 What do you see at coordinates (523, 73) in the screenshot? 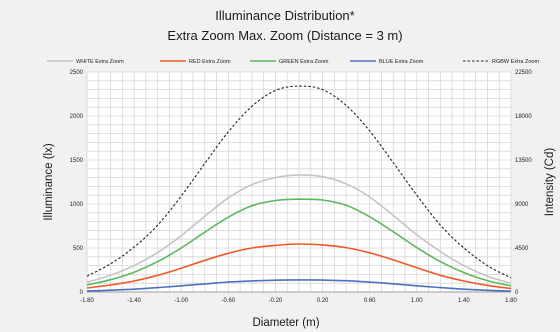
I see `y2-tick-label: 22500` at bounding box center [523, 73].